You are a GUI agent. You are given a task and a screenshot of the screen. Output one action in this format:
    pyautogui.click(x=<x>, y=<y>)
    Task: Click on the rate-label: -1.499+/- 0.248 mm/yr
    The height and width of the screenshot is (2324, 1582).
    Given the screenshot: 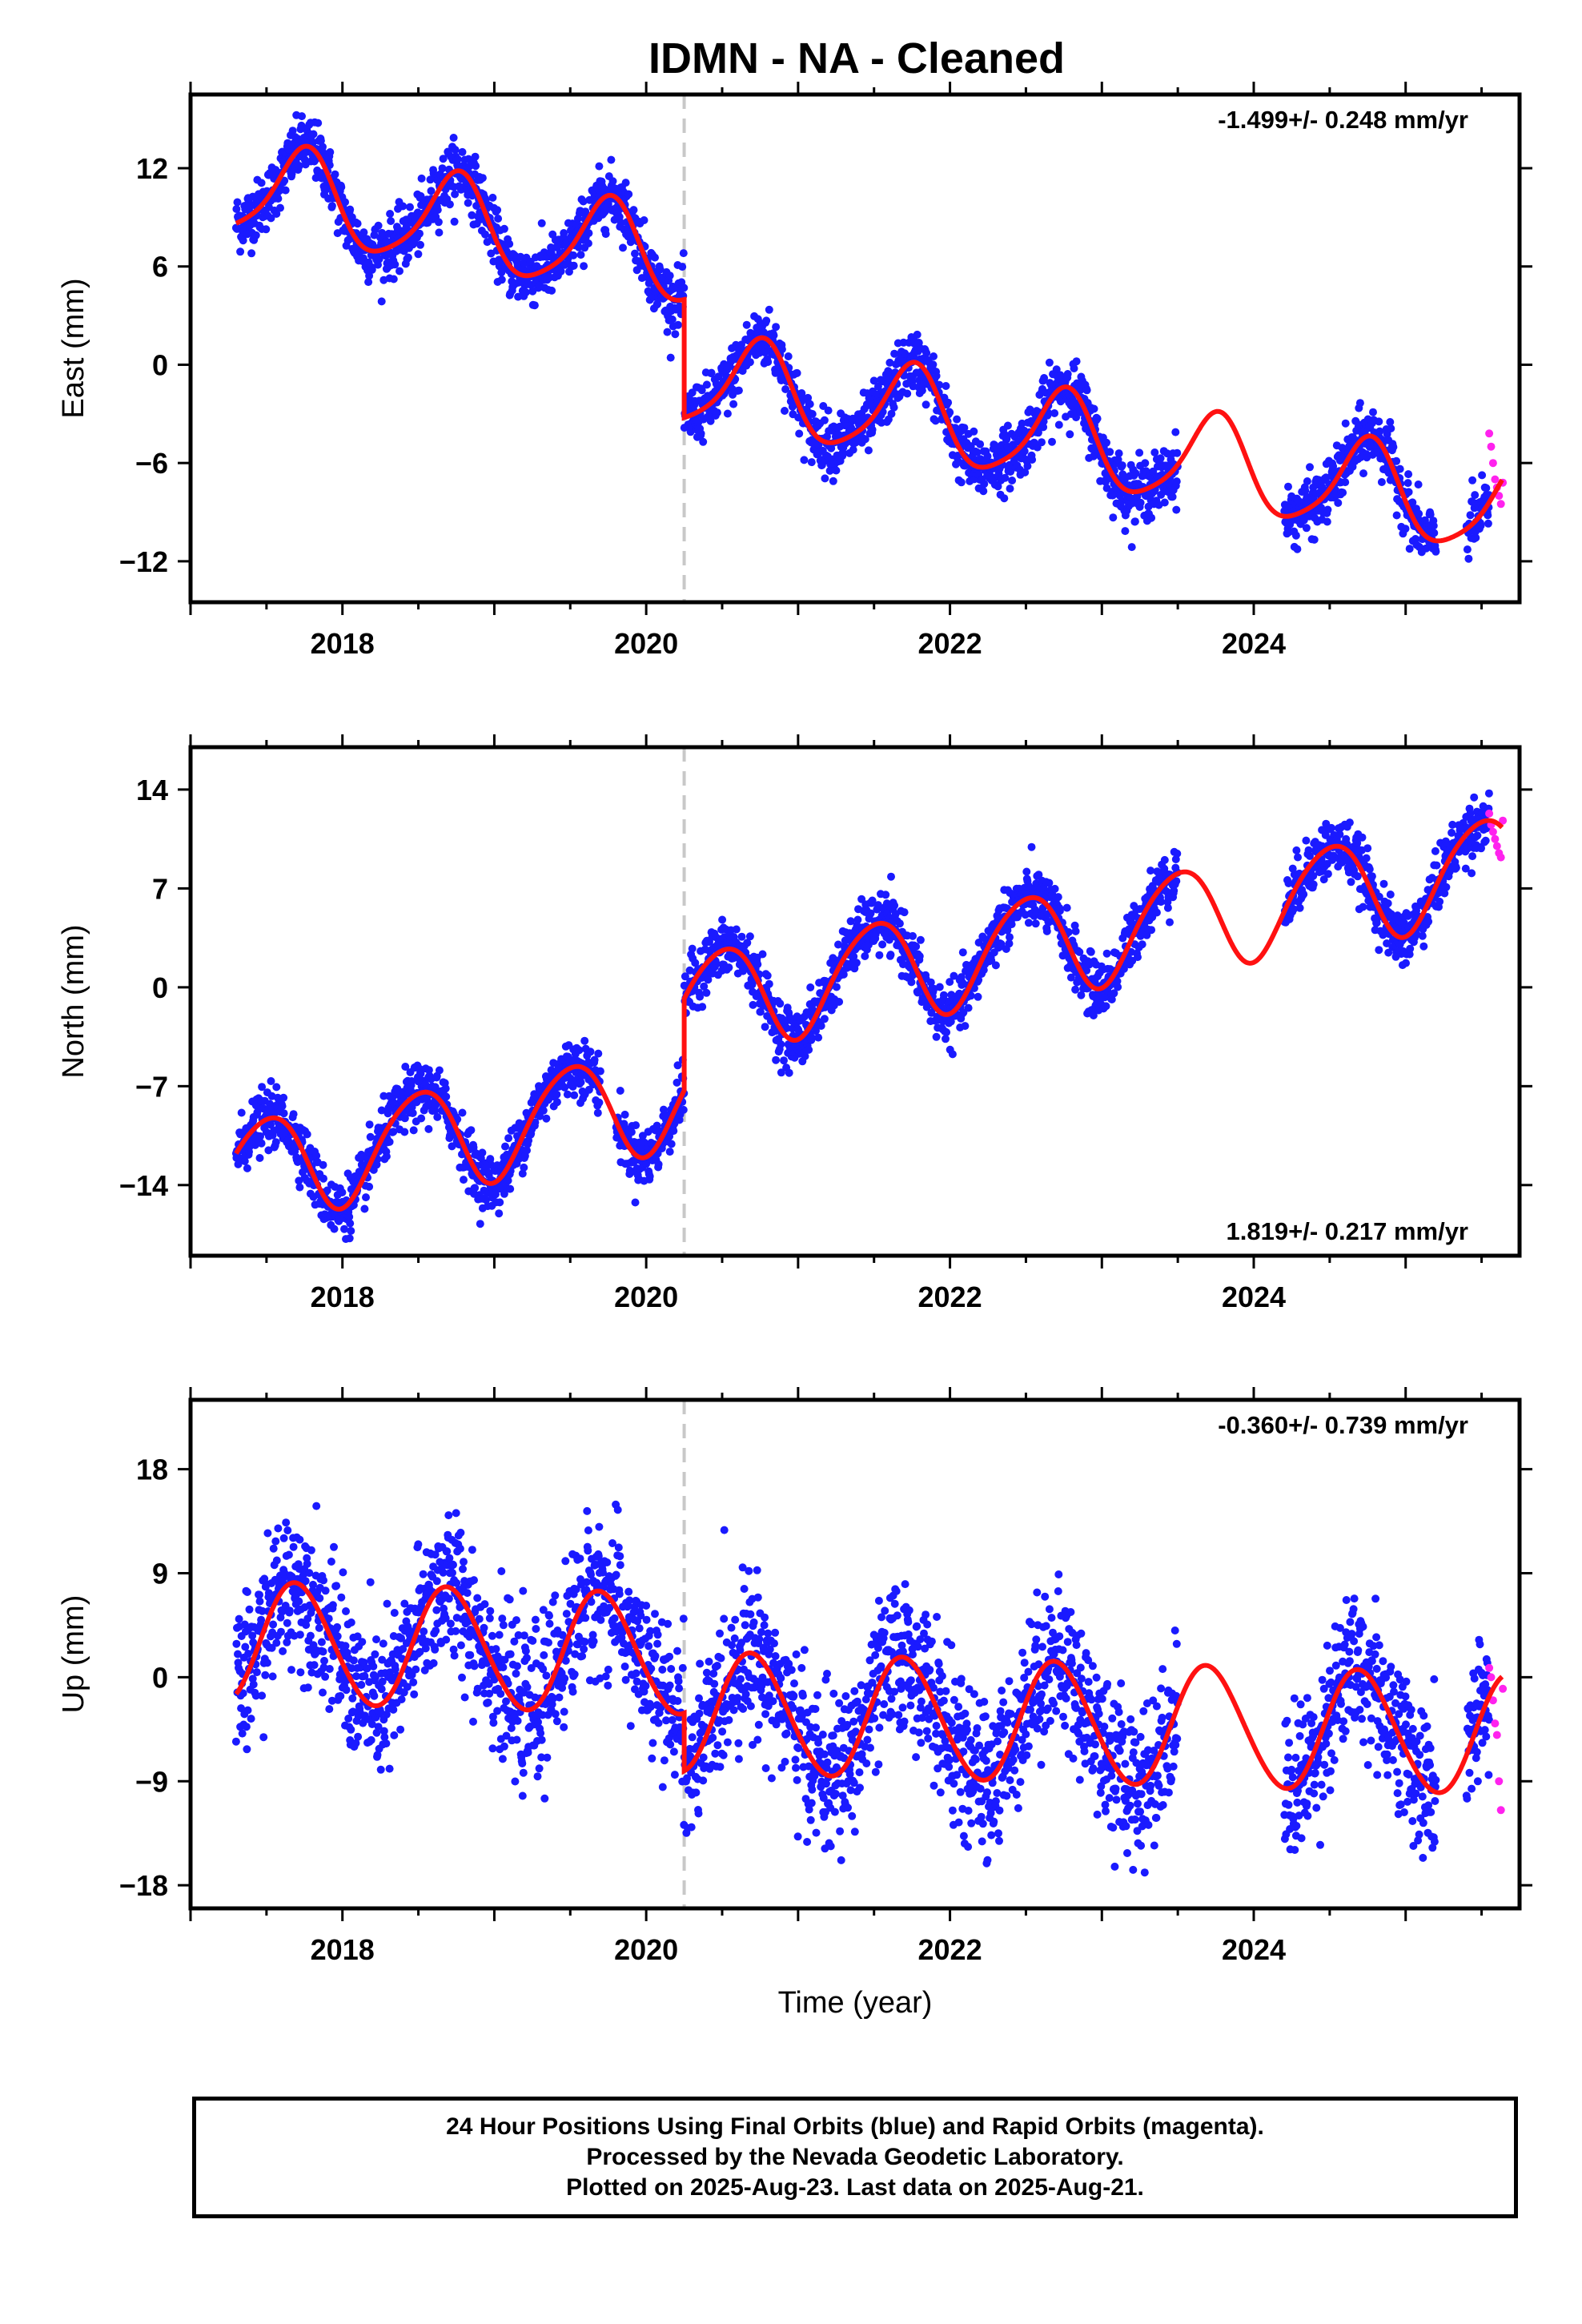 What is the action you would take?
    pyautogui.click(x=1343, y=120)
    